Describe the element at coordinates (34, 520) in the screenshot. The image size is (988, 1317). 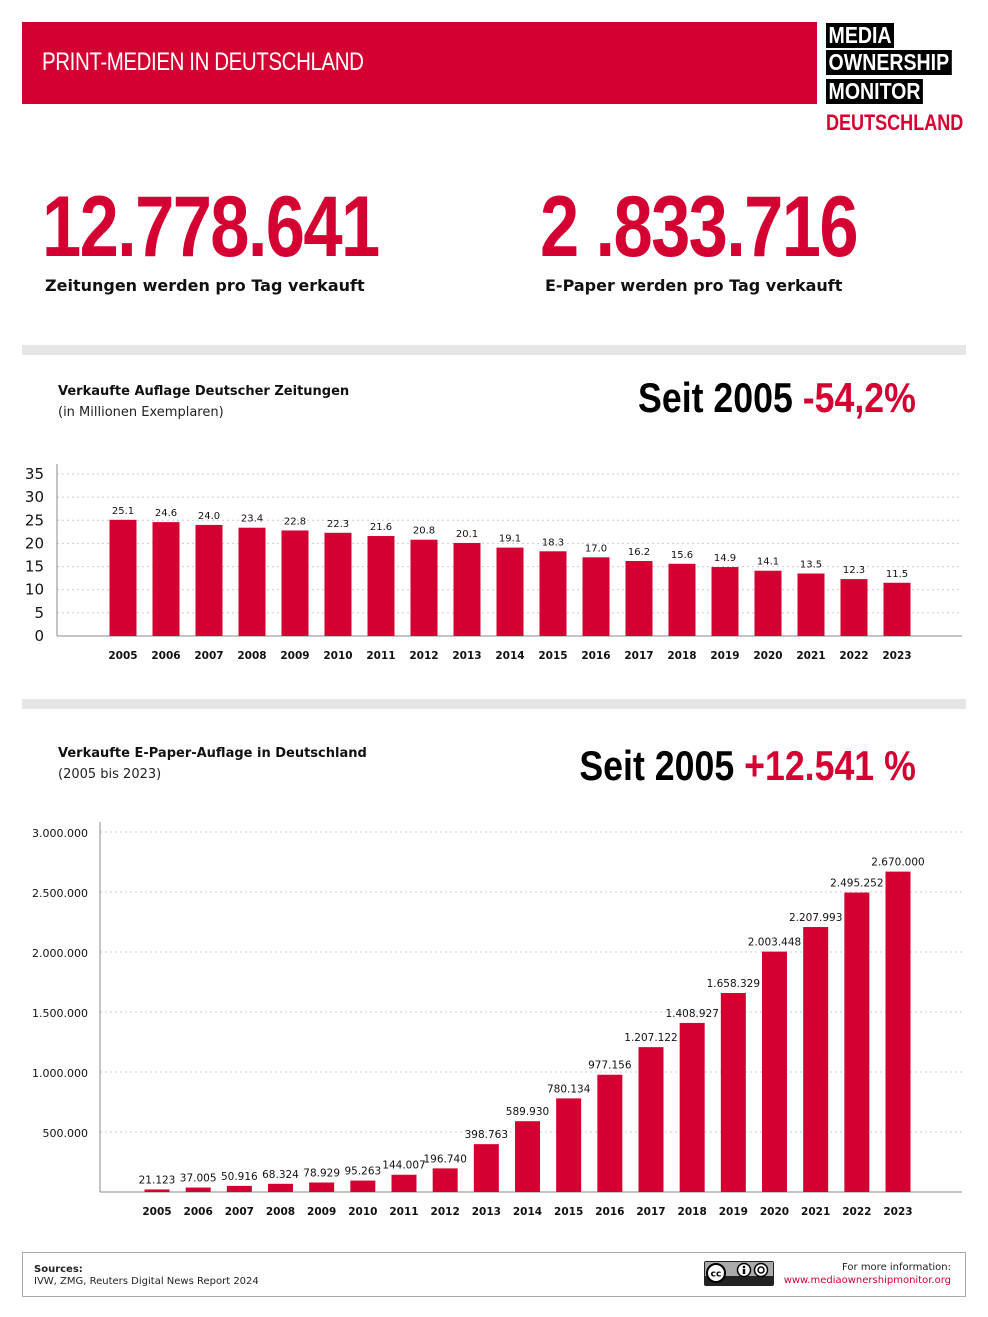
I see `y-tick-label: 25` at that location.